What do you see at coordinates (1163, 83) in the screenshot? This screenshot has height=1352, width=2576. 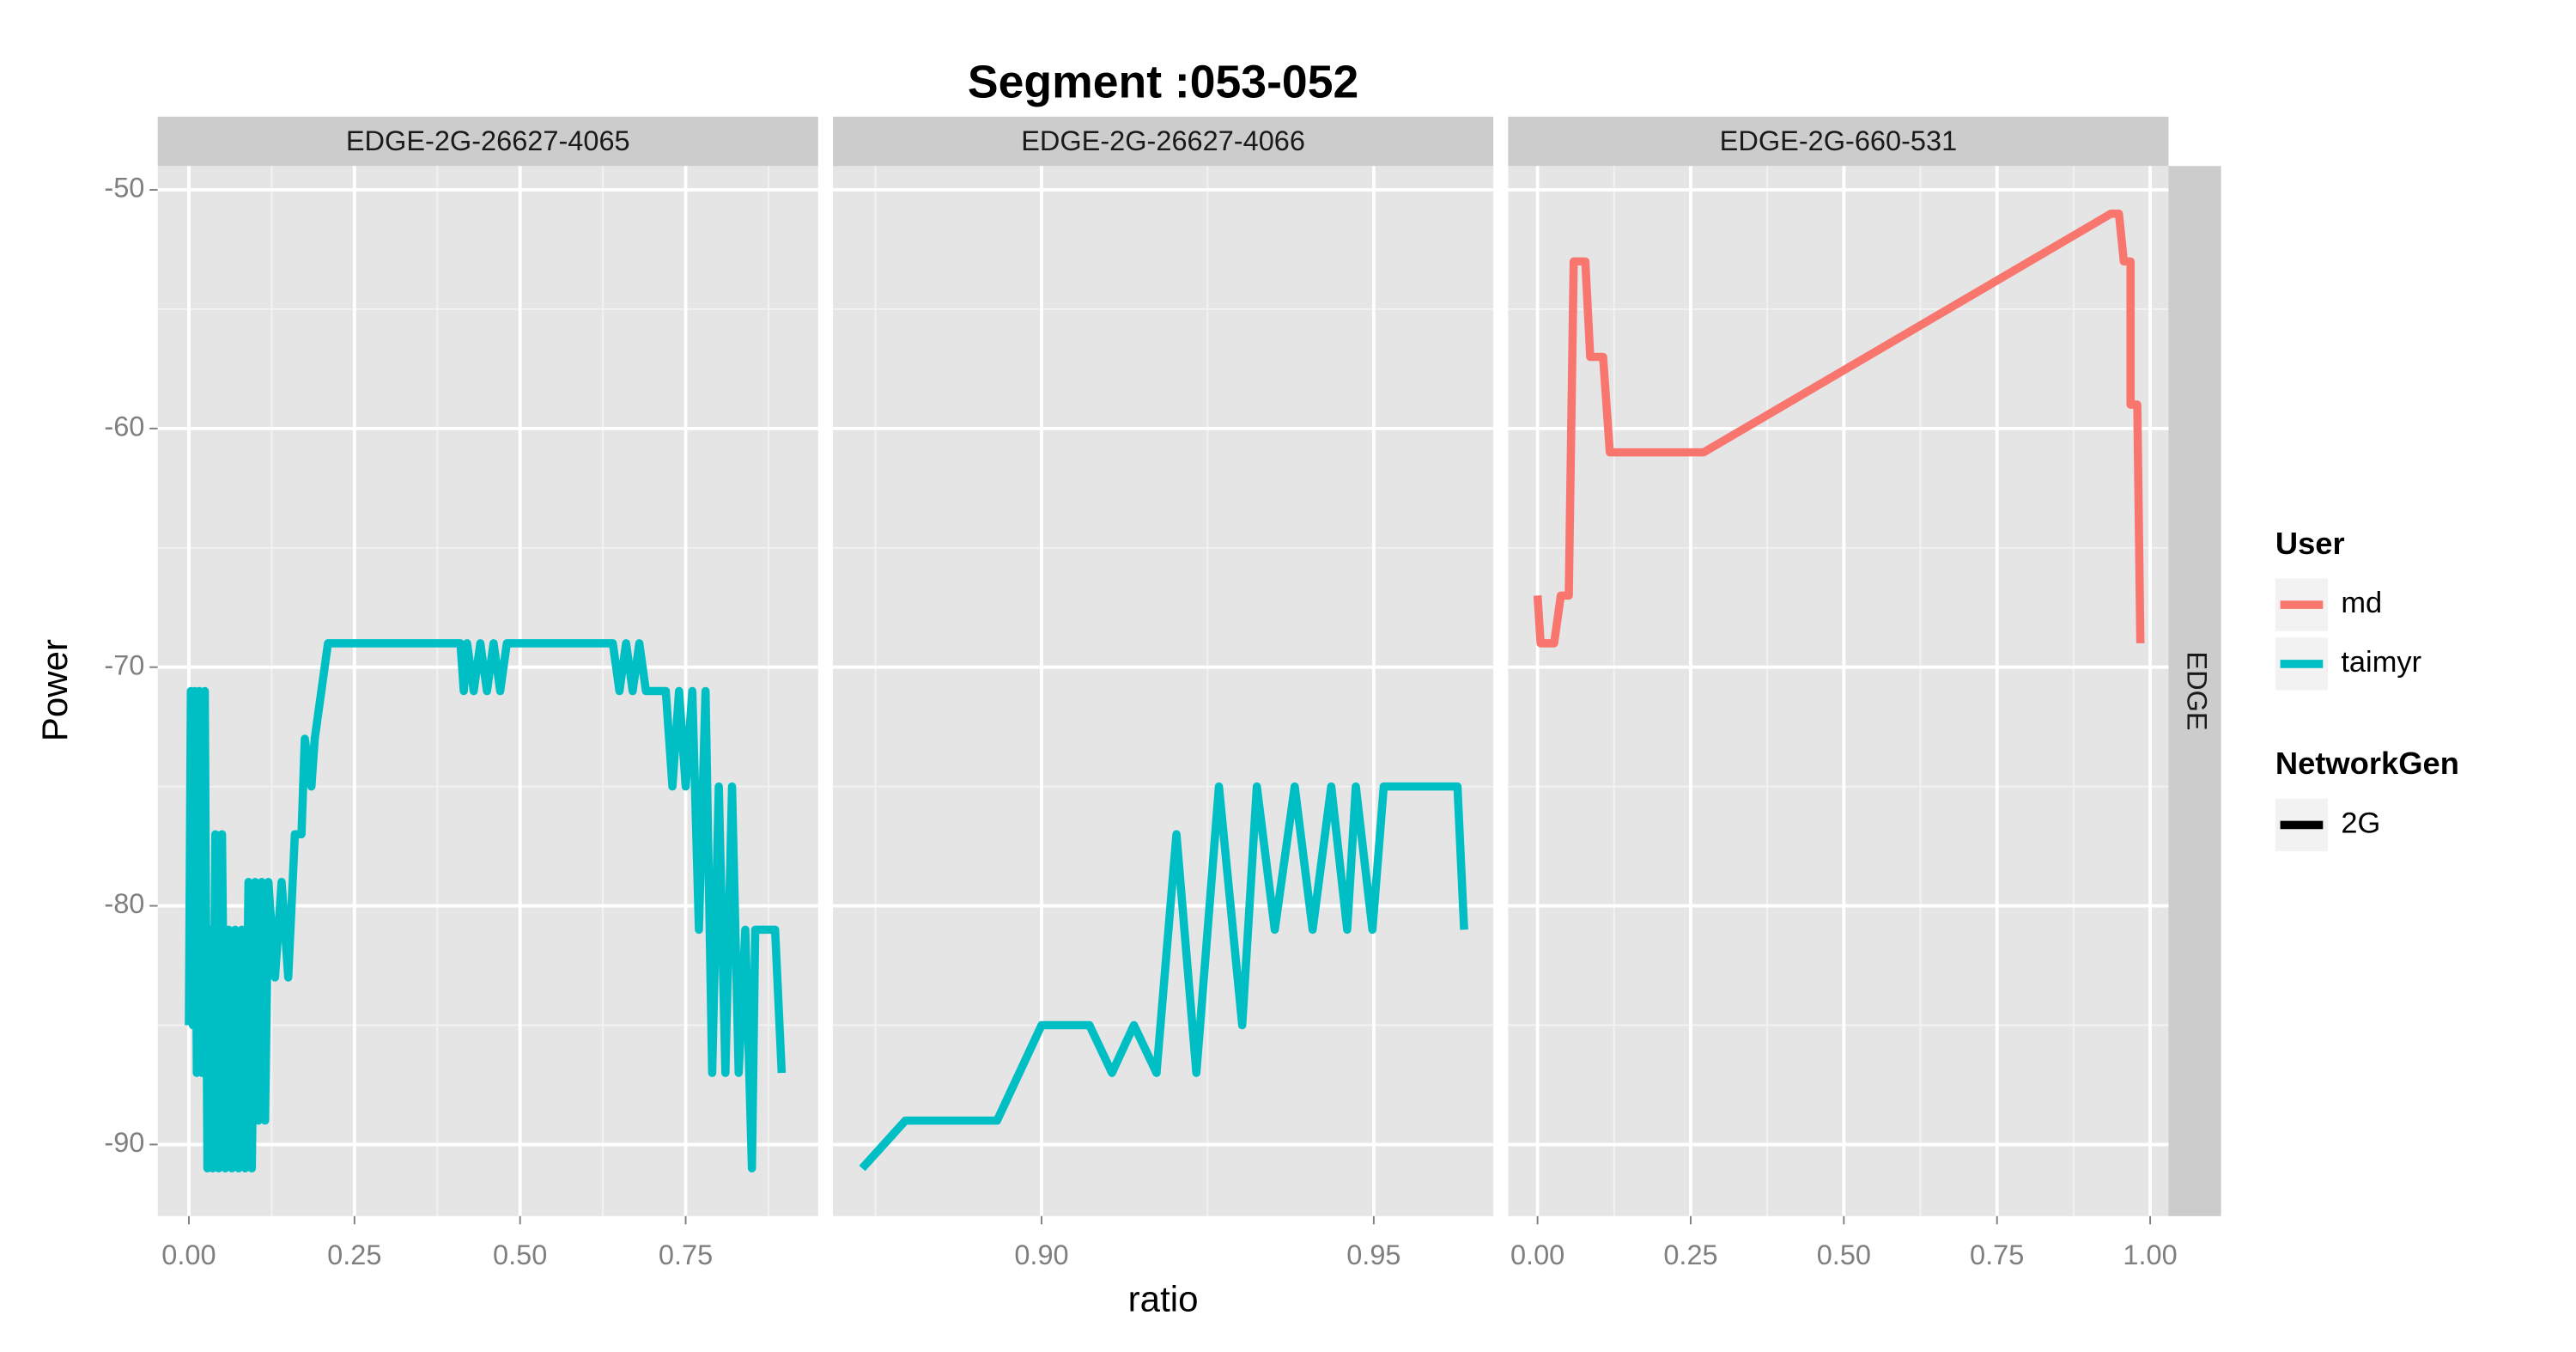 I see `chart-title: Segment :053-052` at bounding box center [1163, 83].